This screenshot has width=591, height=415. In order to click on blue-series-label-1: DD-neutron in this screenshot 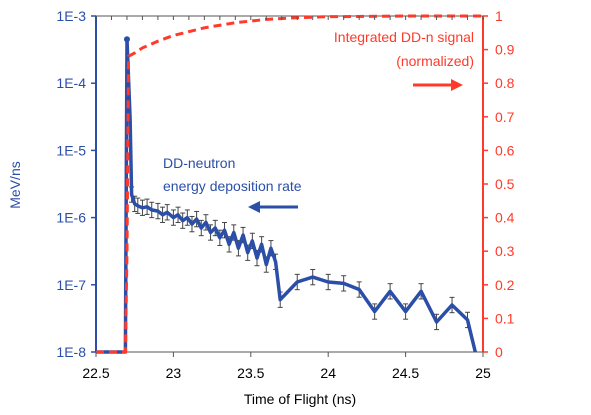, I will do `click(199, 163)`.